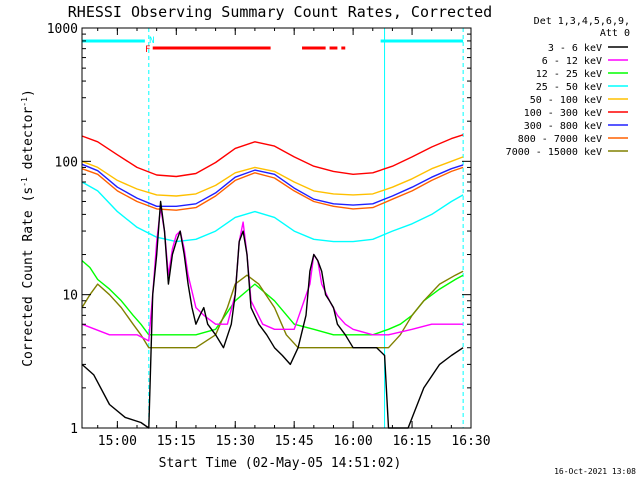 The width and height of the screenshot is (640, 480). Describe the element at coordinates (28, 93) in the screenshot. I see `y-label-suffix: )` at that location.